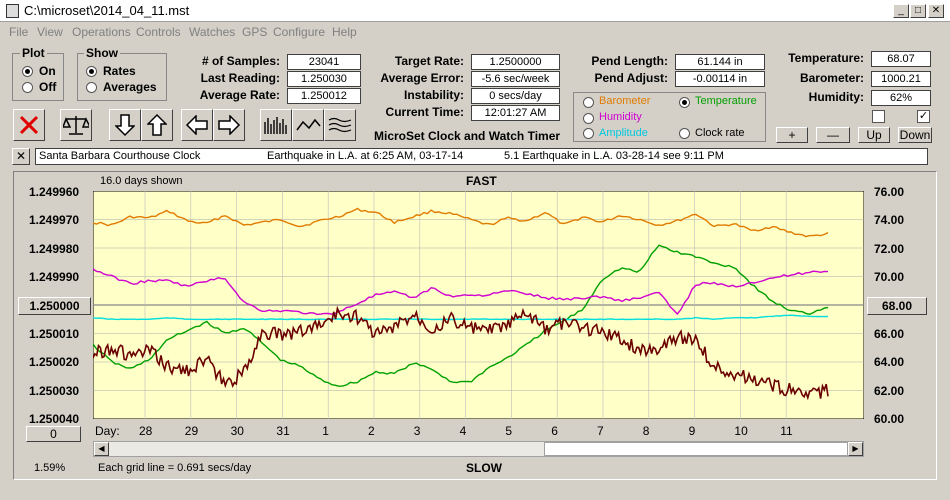 The width and height of the screenshot is (950, 500). What do you see at coordinates (509, 431) in the screenshot?
I see `day-tick-label: 5` at bounding box center [509, 431].